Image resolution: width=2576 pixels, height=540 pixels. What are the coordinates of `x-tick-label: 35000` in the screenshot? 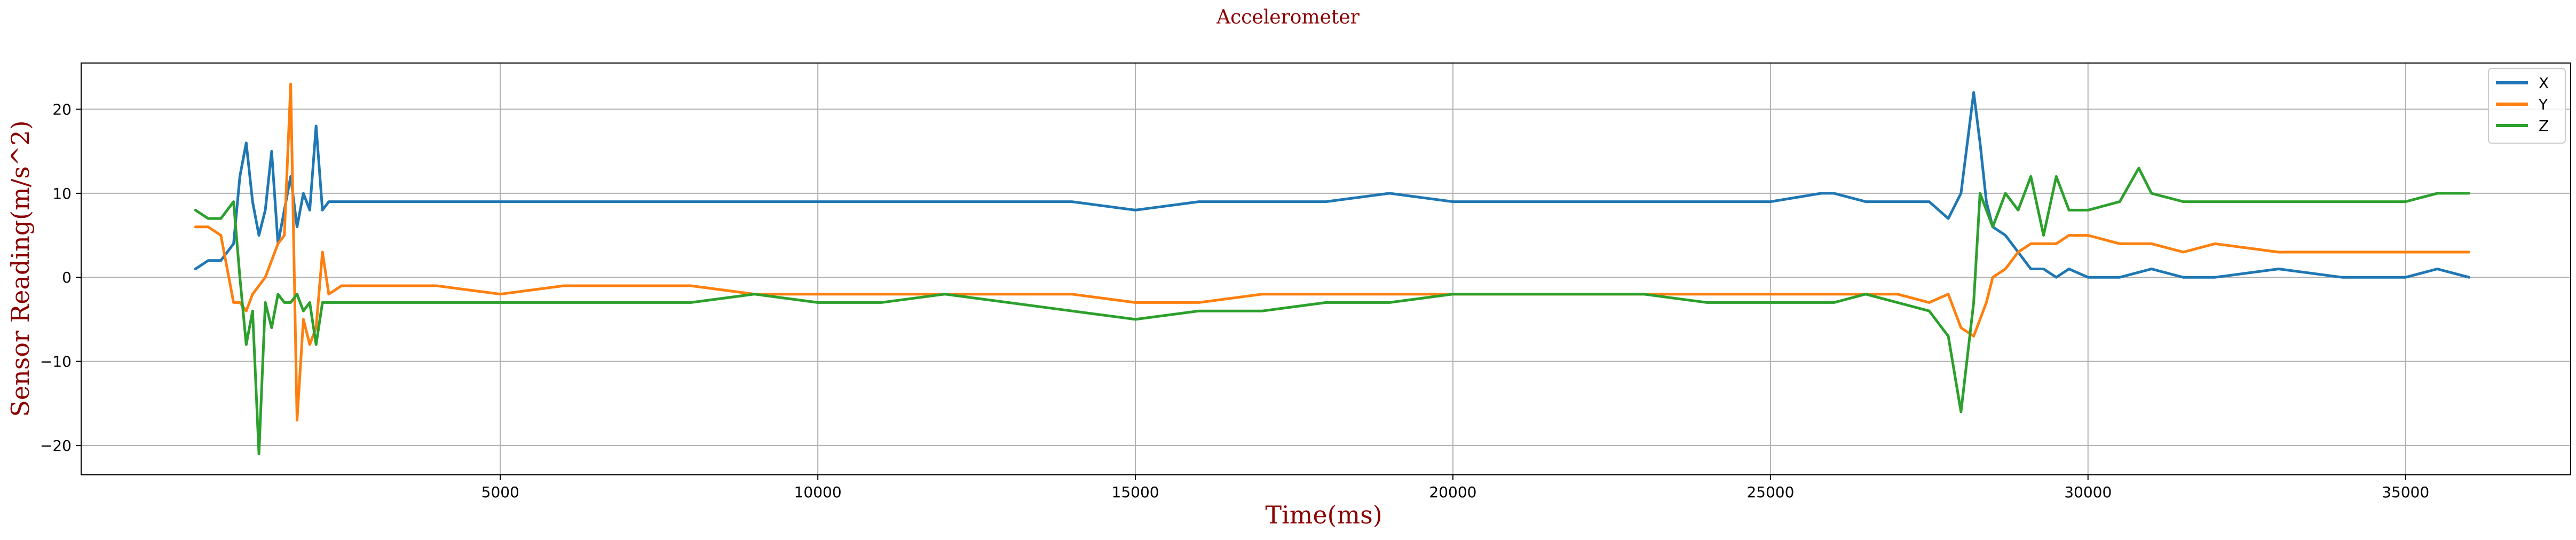 It's located at (2405, 492).